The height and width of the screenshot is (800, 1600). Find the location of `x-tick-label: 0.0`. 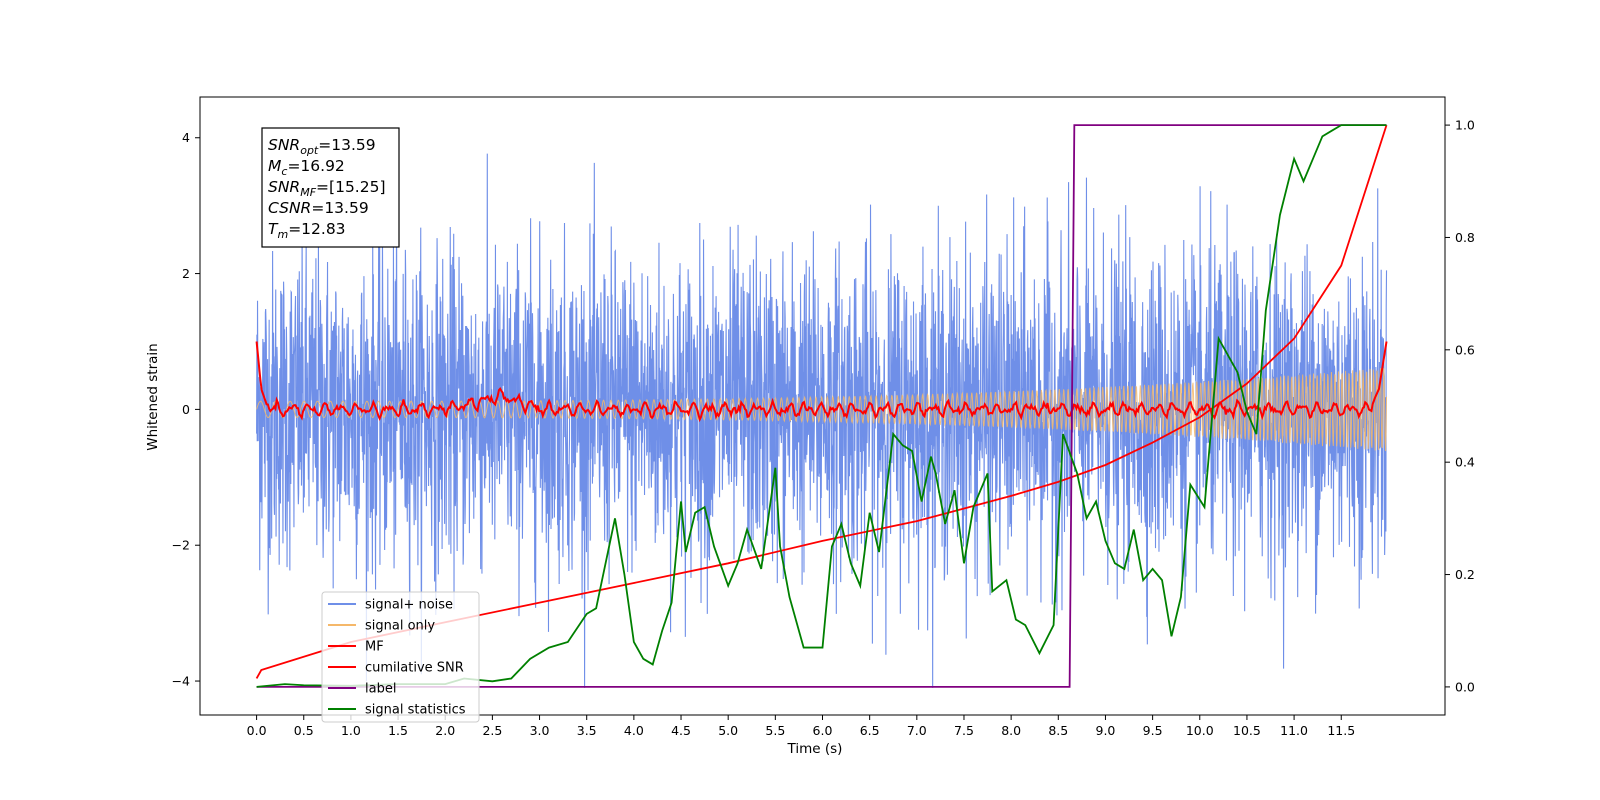

x-tick-label: 0.0 is located at coordinates (257, 730).